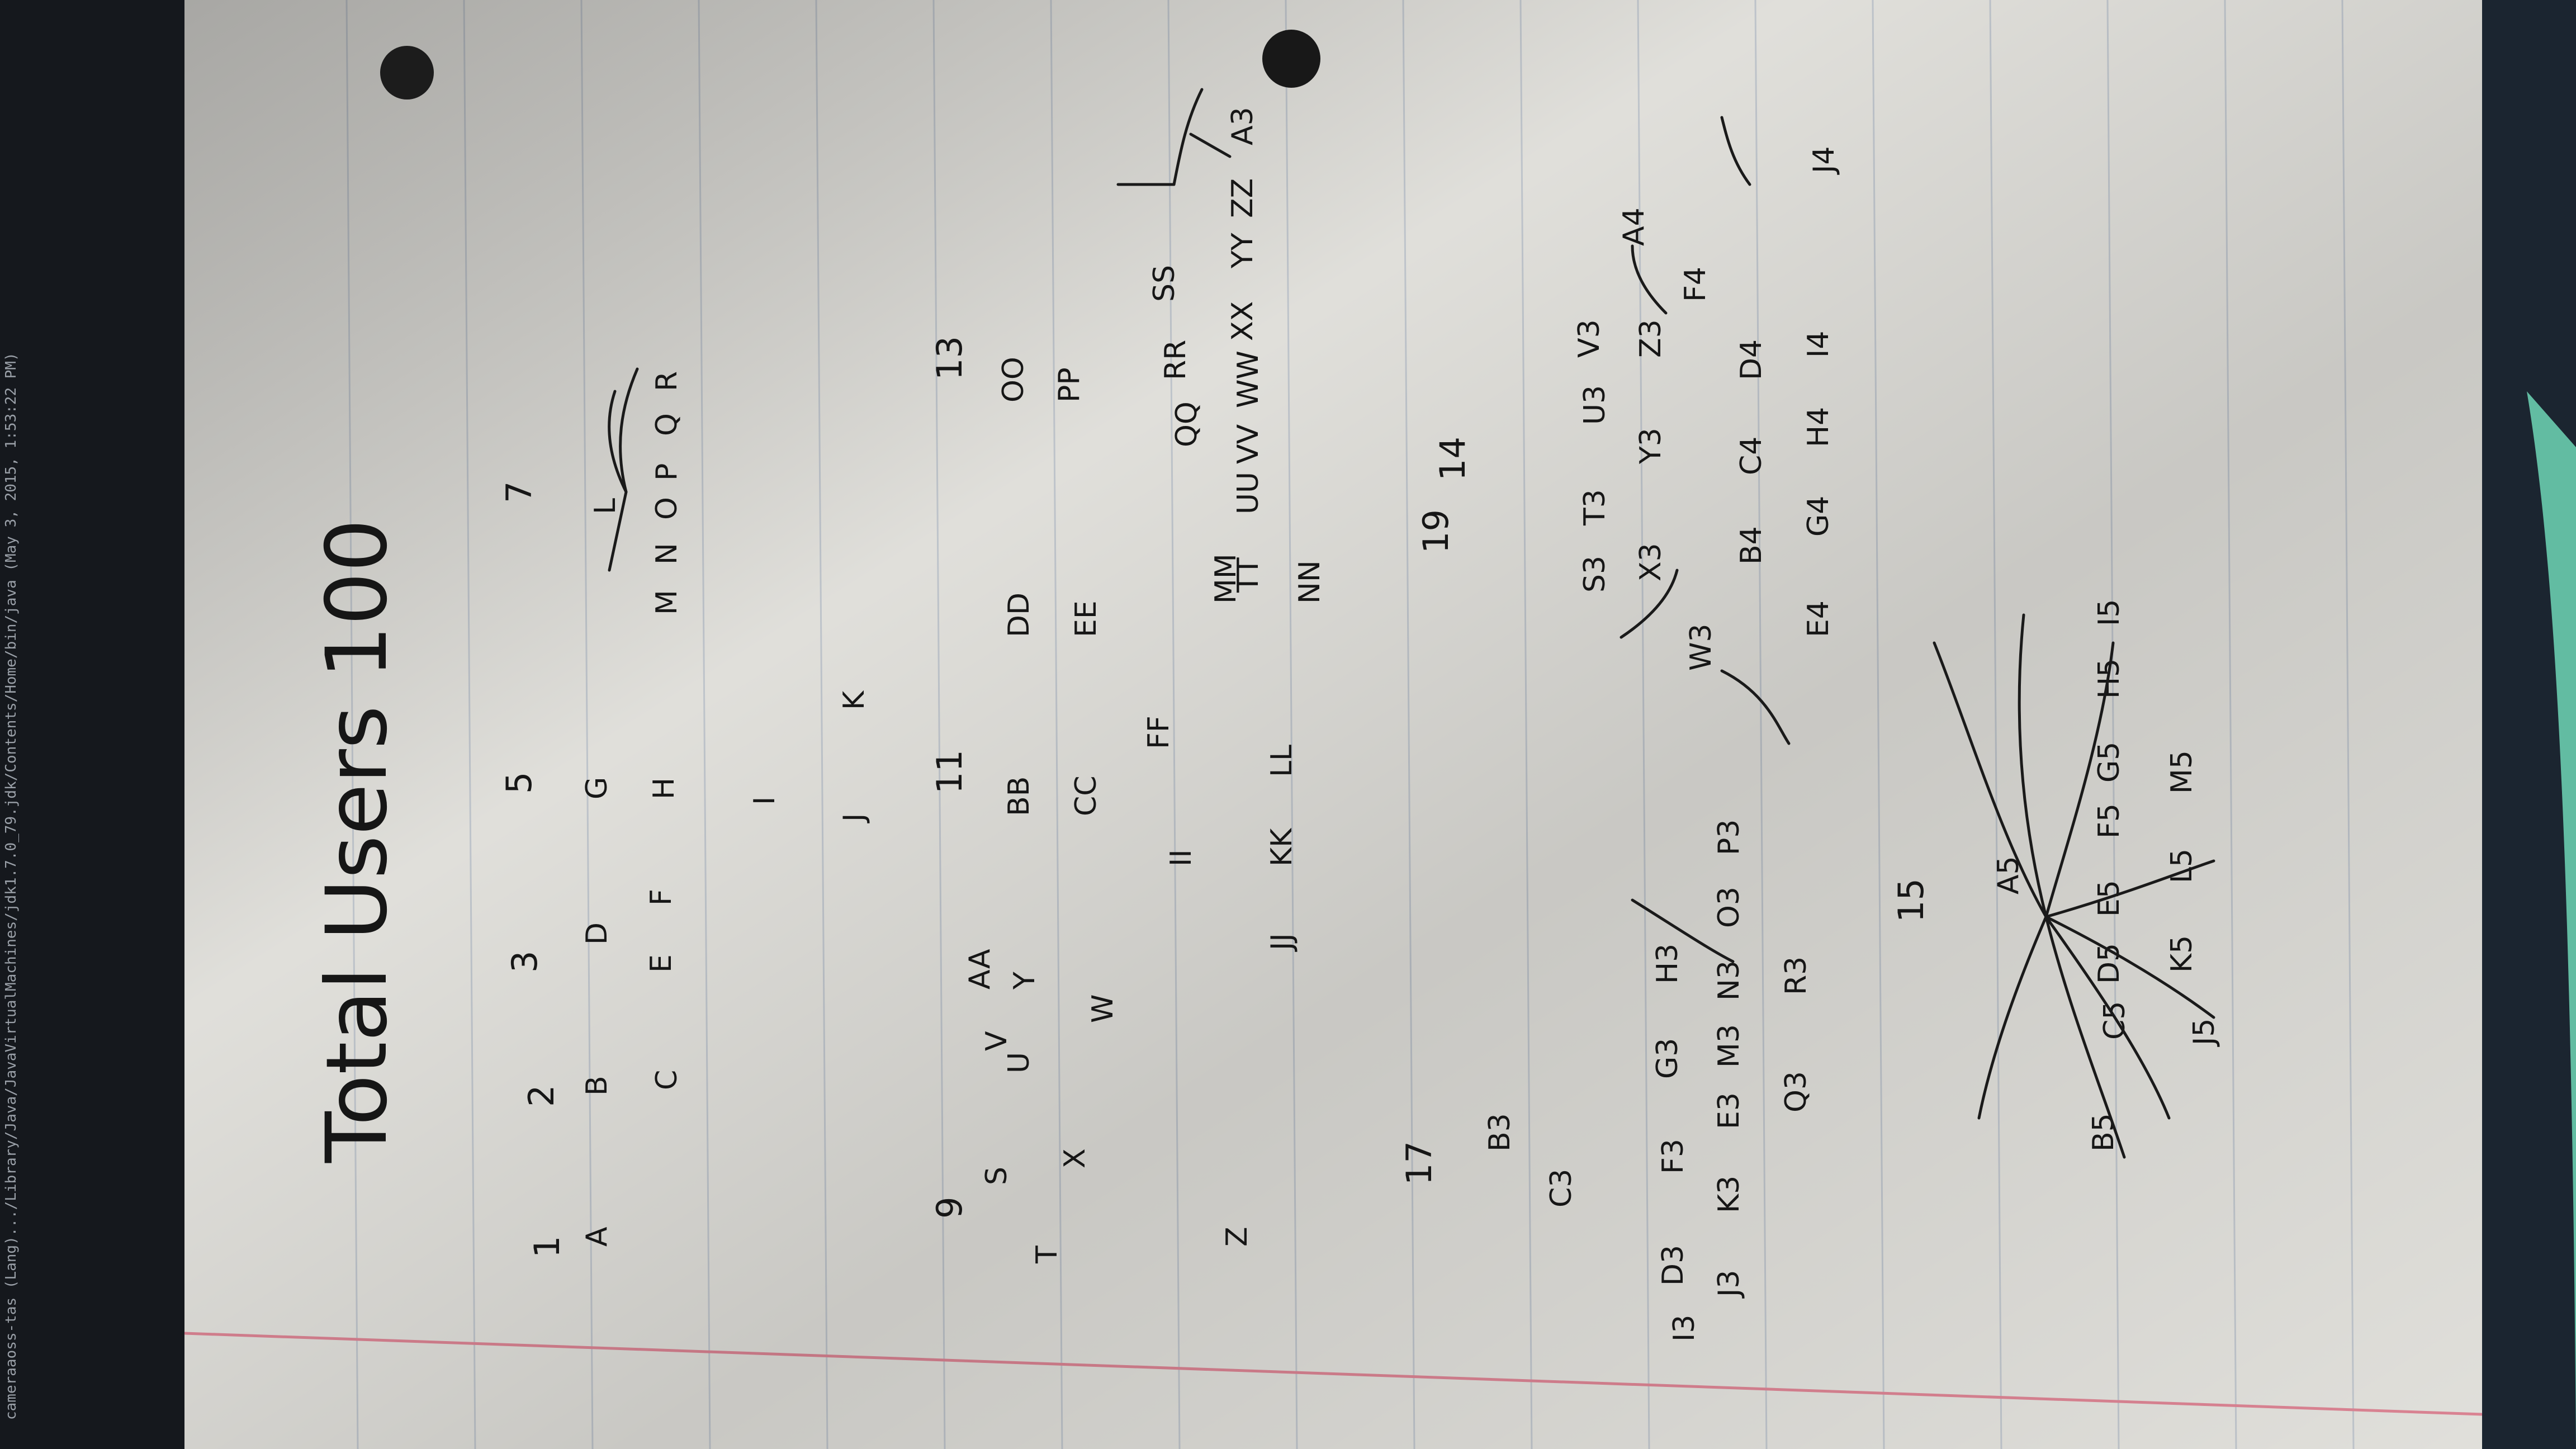  What do you see at coordinates (1024, 981) in the screenshot?
I see `tree-node: Y` at bounding box center [1024, 981].